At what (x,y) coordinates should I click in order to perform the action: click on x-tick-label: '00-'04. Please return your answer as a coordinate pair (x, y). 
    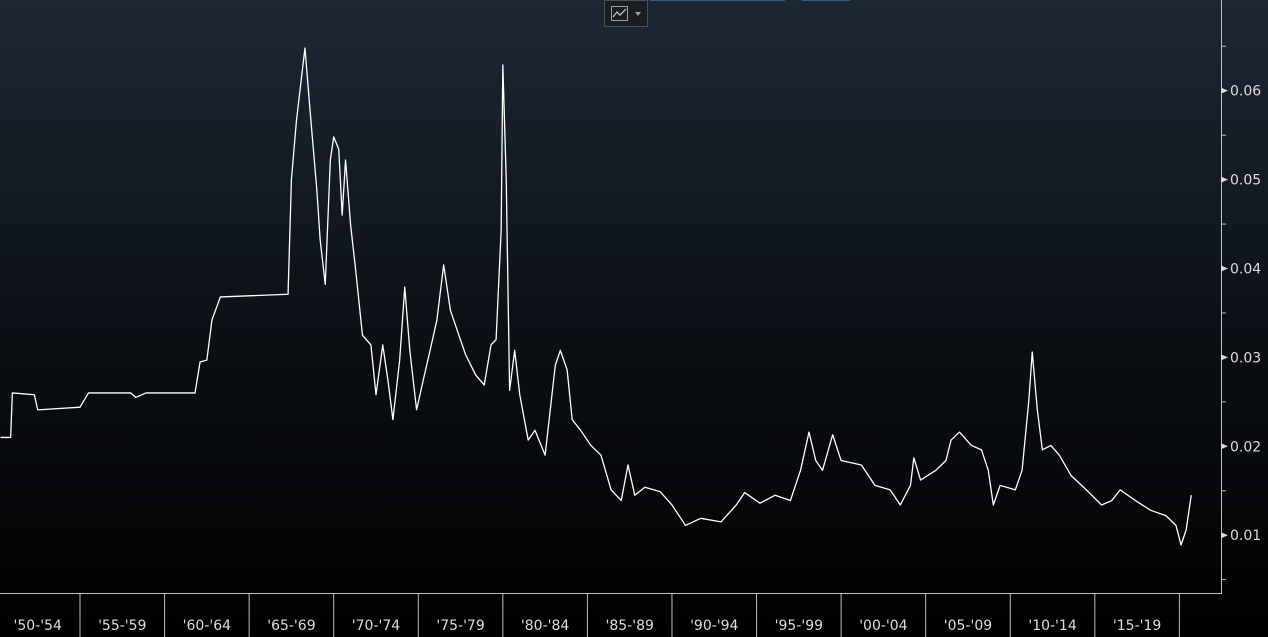
    Looking at the image, I should click on (883, 626).